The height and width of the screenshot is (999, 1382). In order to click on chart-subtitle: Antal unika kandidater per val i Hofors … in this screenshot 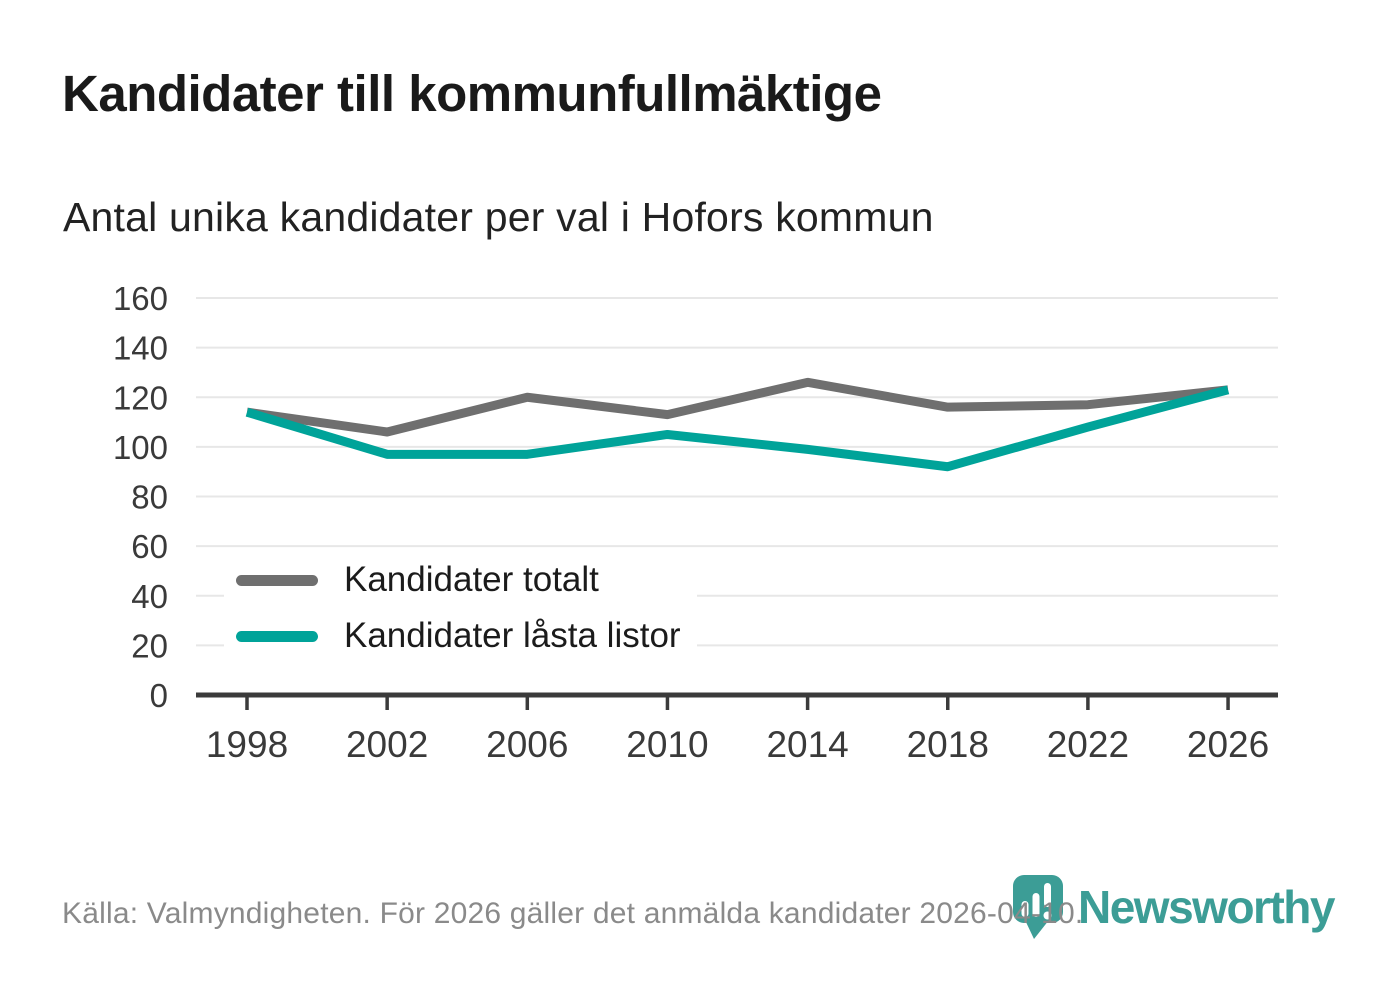, I will do `click(498, 217)`.